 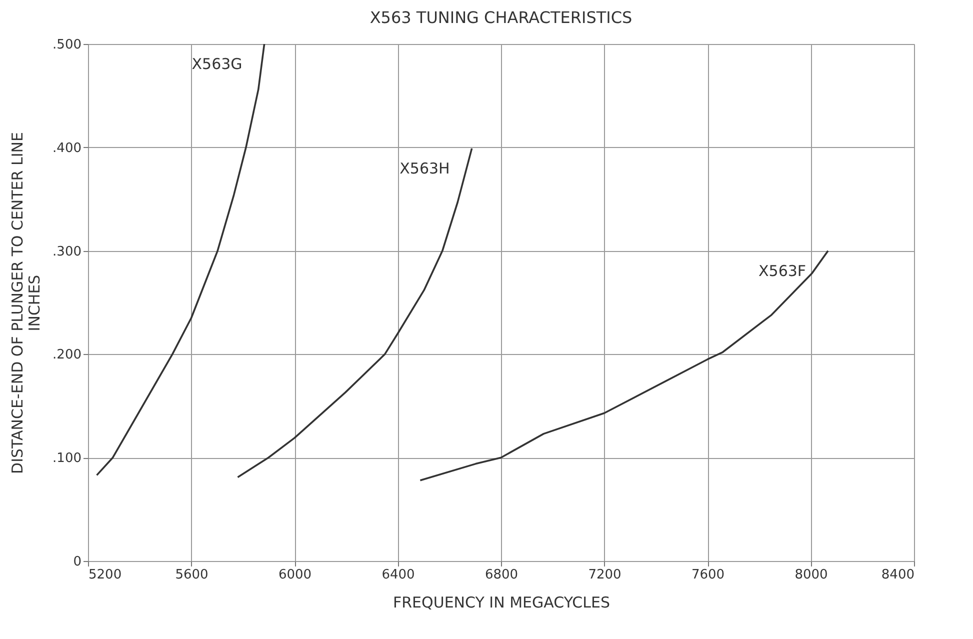 What do you see at coordinates (26, 303) in the screenshot?
I see `y-axis-title: DISTANCE-END OF PLUNGER TO CENTER LINE INCHES` at bounding box center [26, 303].